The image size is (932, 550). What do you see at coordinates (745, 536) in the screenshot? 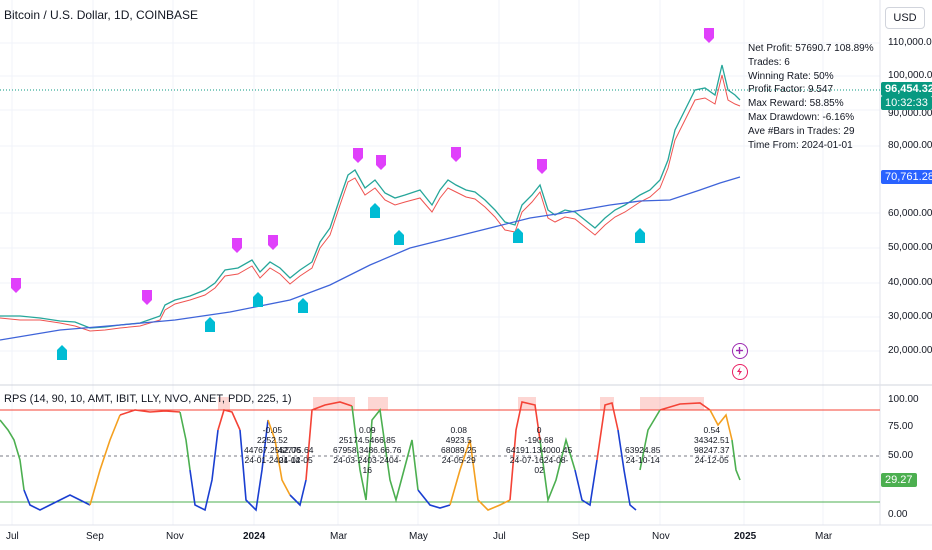
I see `time-axis-label: 2025` at bounding box center [745, 536].